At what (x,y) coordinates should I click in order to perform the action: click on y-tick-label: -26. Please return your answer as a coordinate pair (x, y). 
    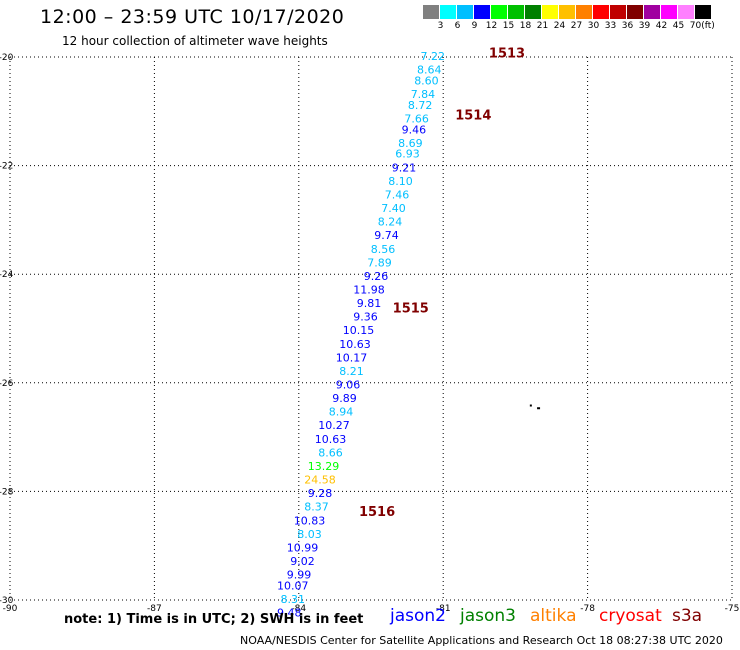
    Looking at the image, I should click on (7, 384).